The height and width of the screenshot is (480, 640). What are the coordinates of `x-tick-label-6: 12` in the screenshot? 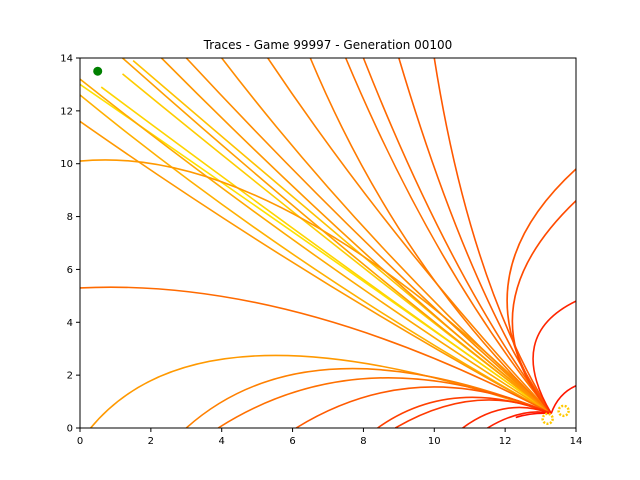 It's located at (505, 441).